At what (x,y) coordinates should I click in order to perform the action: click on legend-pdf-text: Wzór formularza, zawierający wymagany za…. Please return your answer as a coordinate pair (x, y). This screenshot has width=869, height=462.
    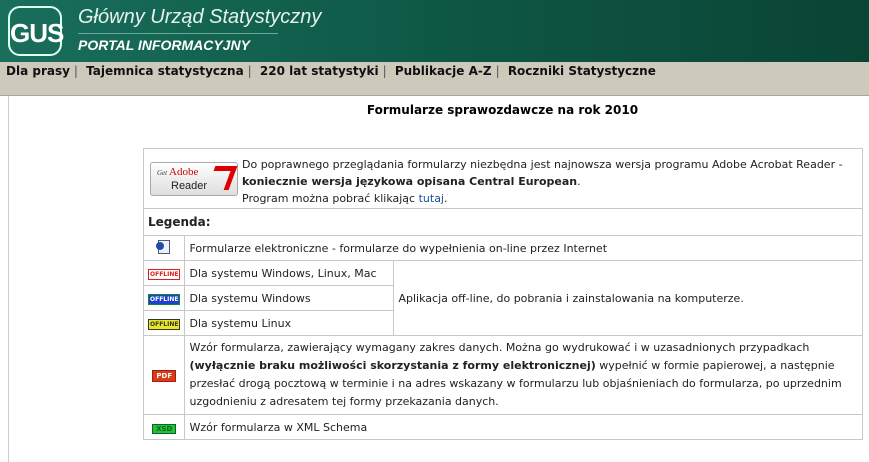
    Looking at the image, I should click on (499, 347).